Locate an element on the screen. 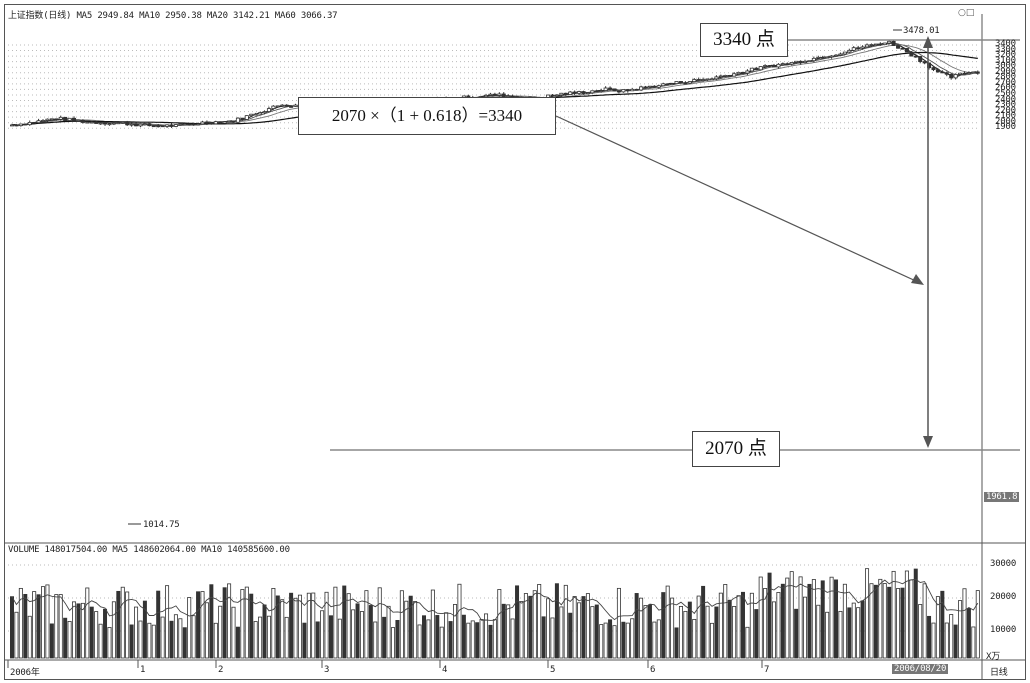 This screenshot has height=683, width=1030. price-axis-label: 3000 is located at coordinates (1005, 66).